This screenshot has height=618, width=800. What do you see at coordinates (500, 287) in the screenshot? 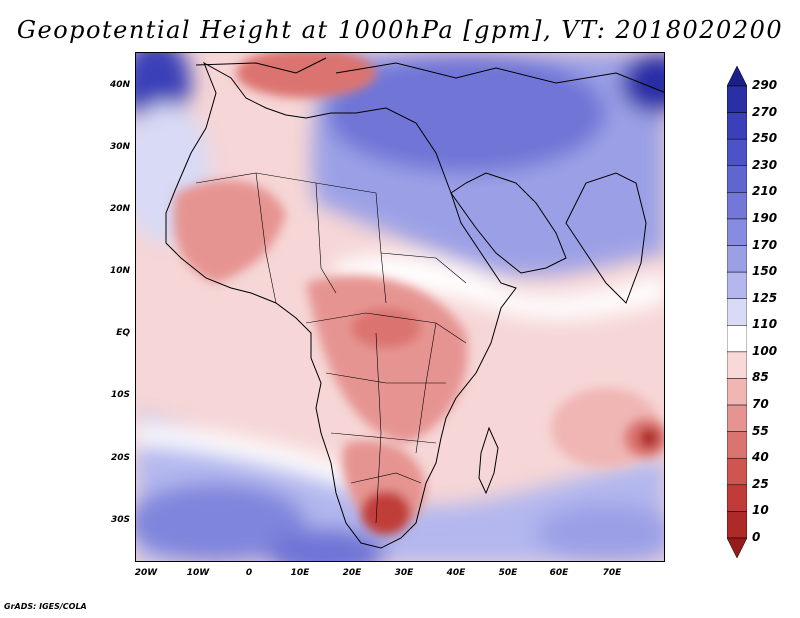
I see `field-white-sahel` at bounding box center [500, 287].